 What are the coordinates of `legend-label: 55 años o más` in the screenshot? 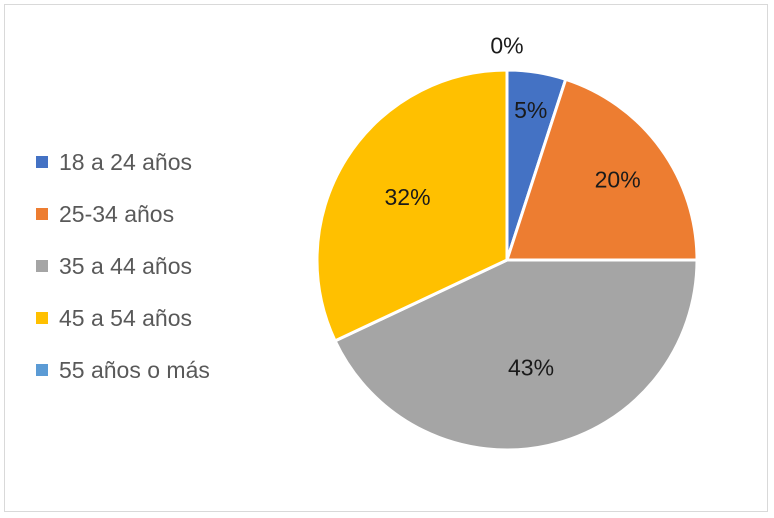 It's located at (134, 369).